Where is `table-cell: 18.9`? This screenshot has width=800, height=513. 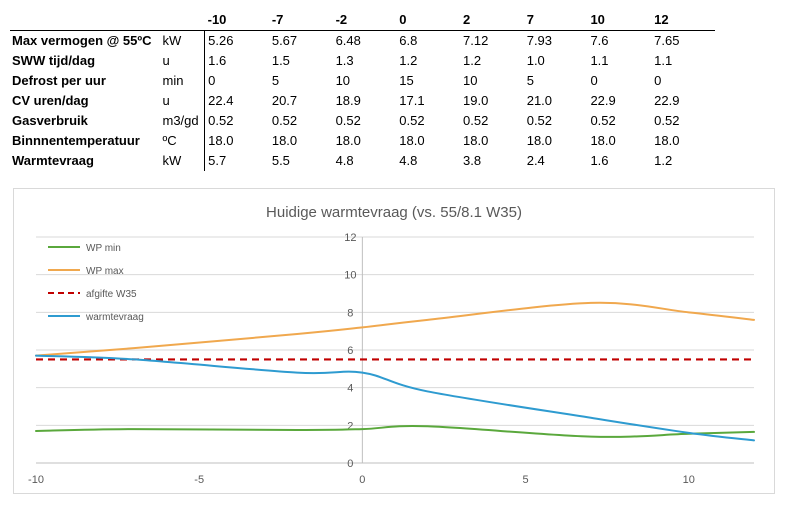 table-cell: 18.9 is located at coordinates (348, 100).